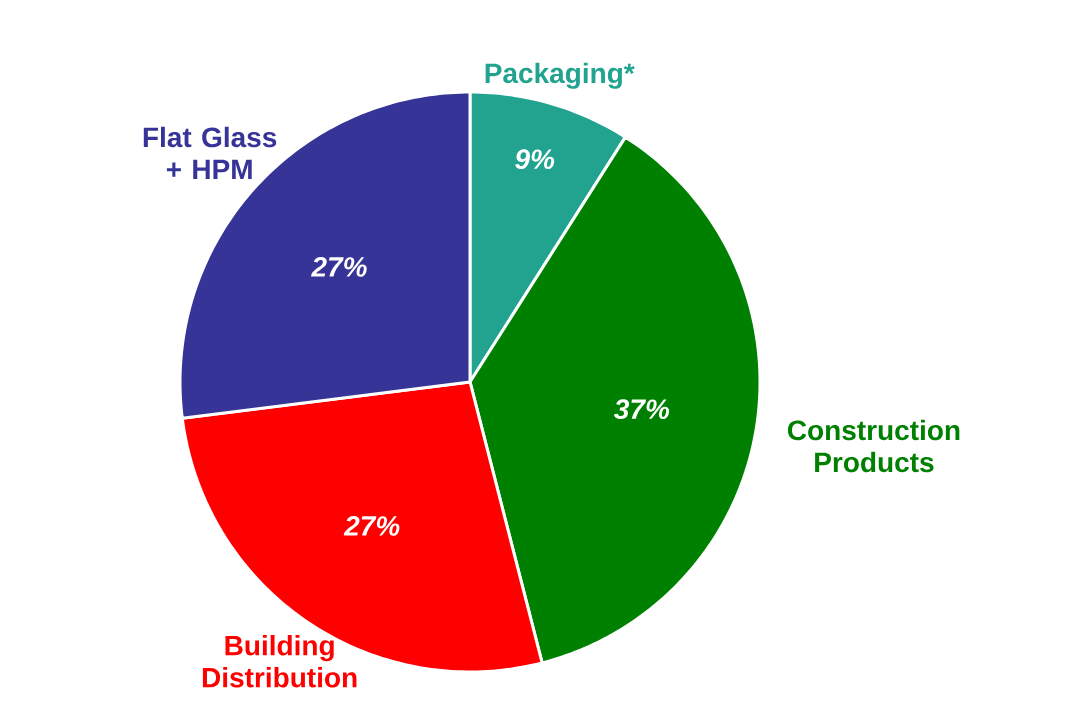 The image size is (1065, 727). What do you see at coordinates (560, 75) in the screenshot?
I see `slice-label: Packaging*` at bounding box center [560, 75].